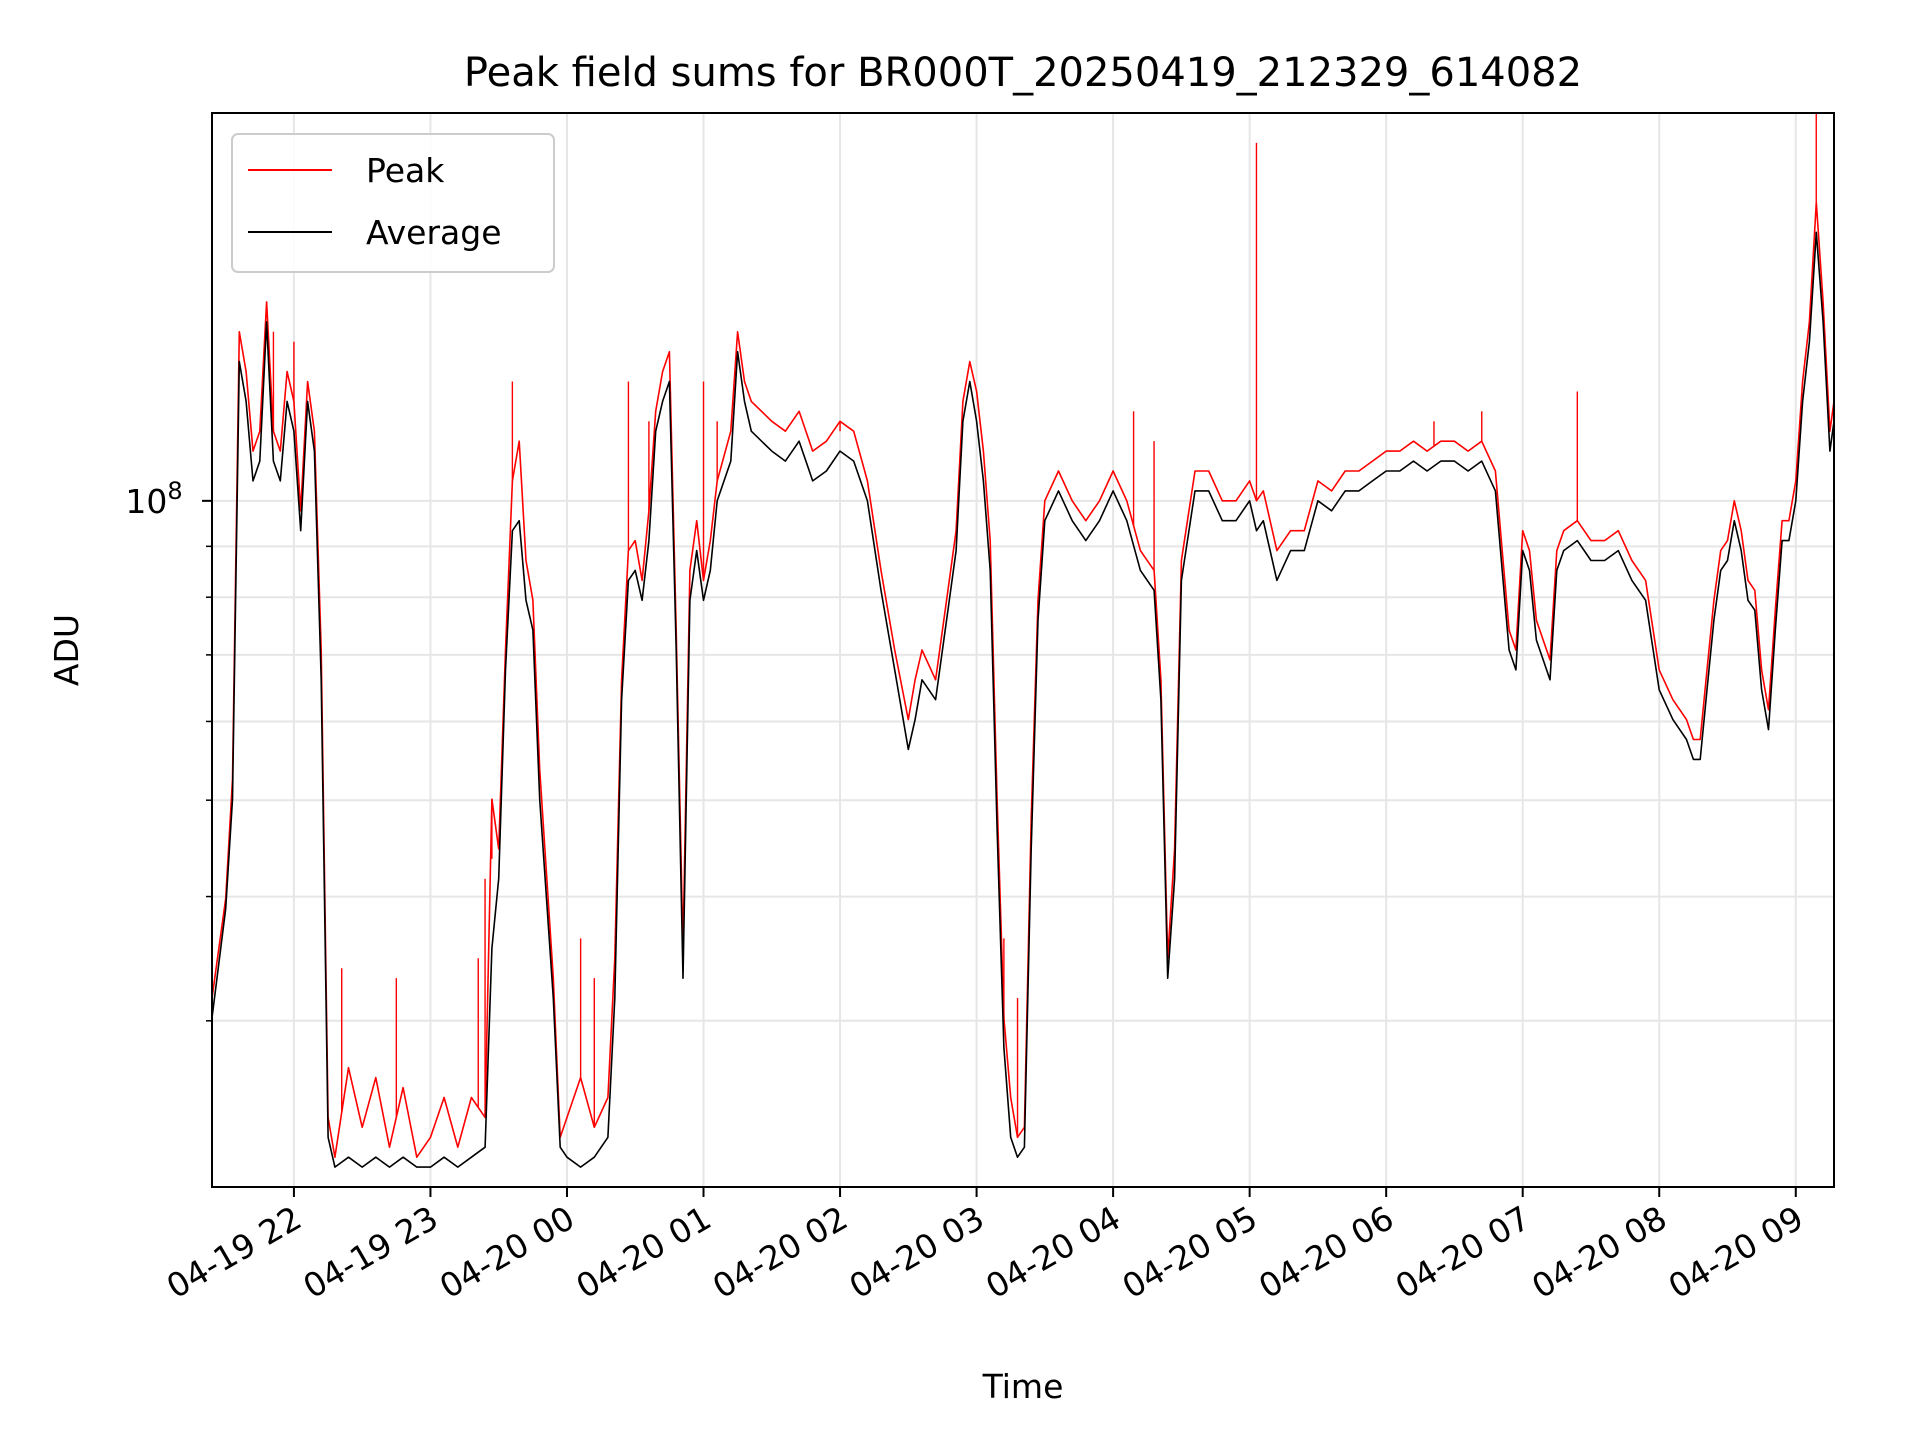 This screenshot has width=1920, height=1440. Describe the element at coordinates (405, 170) in the screenshot. I see `legend-peak-label: Peak` at that location.